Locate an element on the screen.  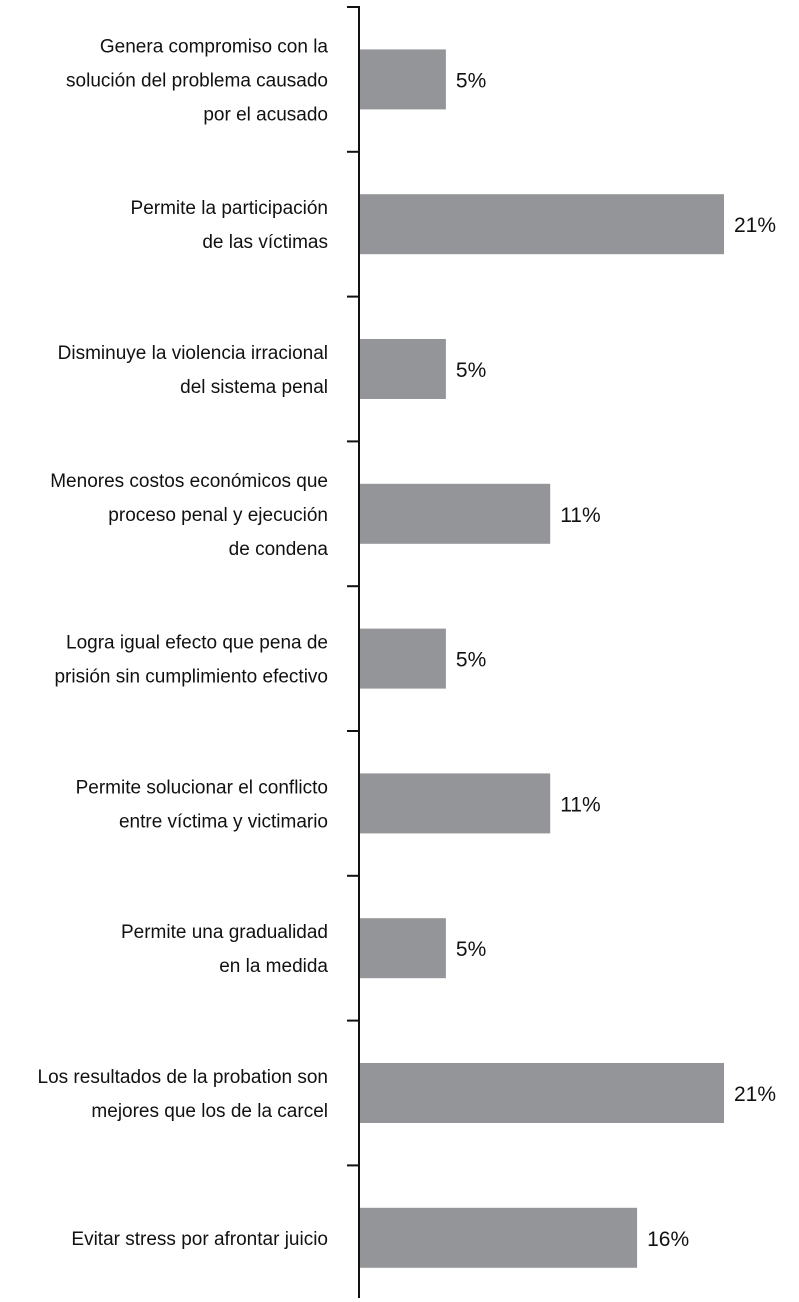
category-label: Disminuye la violencia irracional is located at coordinates (193, 353).